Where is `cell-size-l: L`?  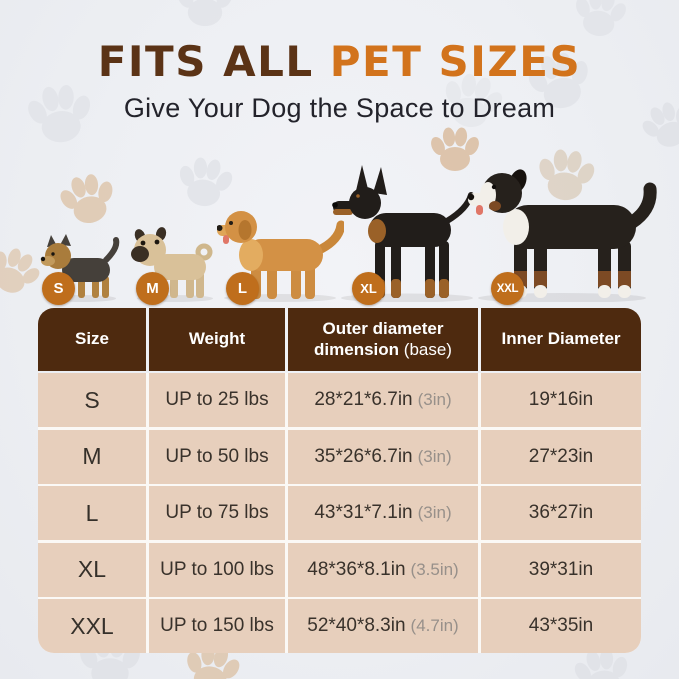
cell-size-l: L is located at coordinates (92, 513).